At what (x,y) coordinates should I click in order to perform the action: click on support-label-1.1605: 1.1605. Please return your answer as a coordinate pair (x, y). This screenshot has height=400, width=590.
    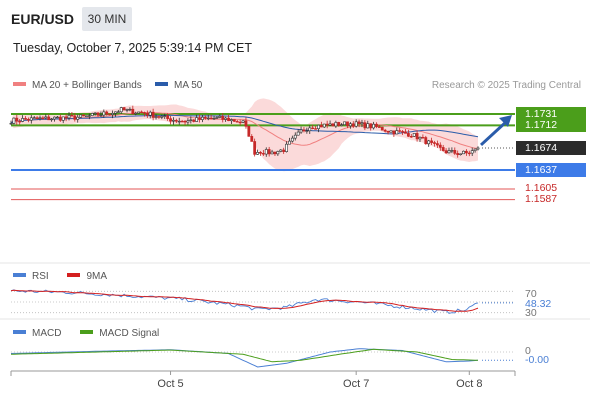
    Looking at the image, I should click on (541, 187).